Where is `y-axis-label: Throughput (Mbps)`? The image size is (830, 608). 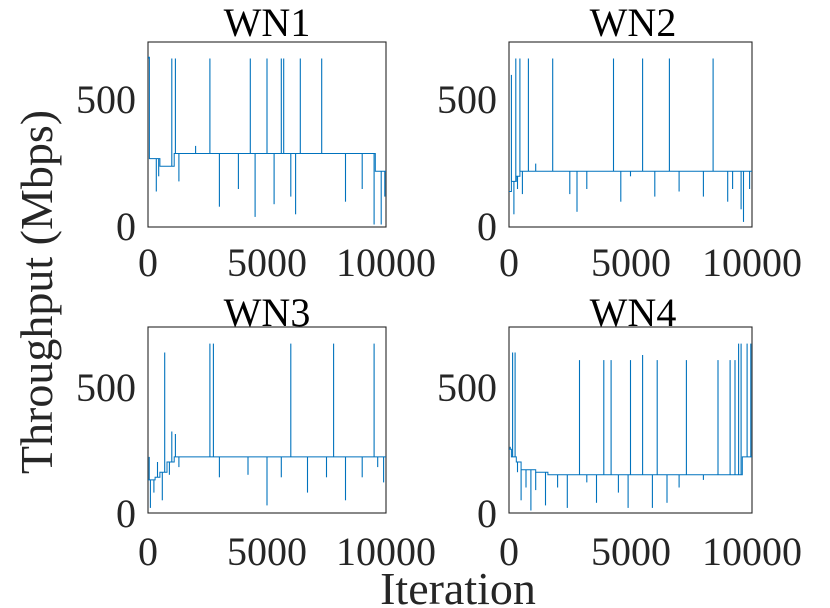
y-axis-label: Throughput (Mbps) is located at coordinates (36, 292).